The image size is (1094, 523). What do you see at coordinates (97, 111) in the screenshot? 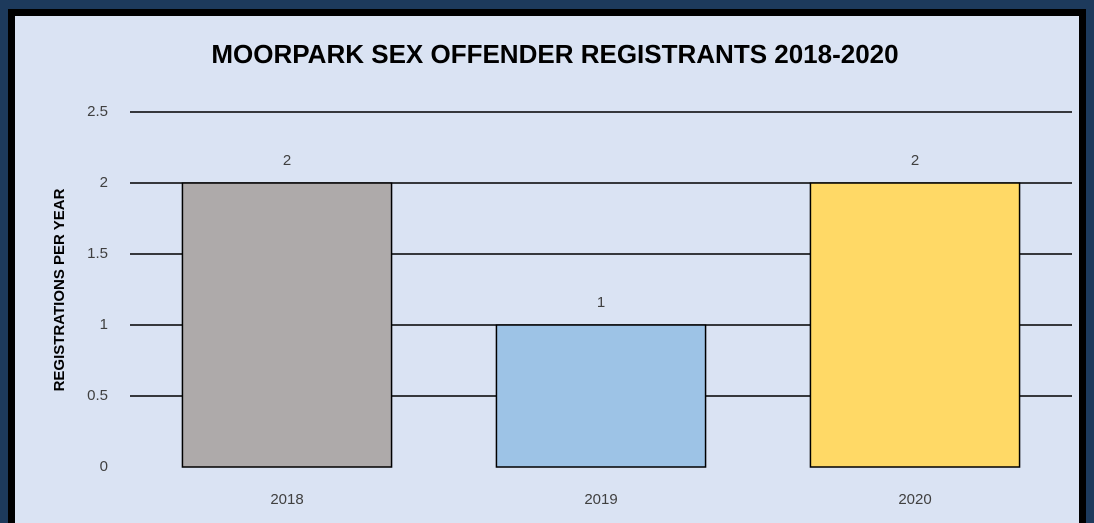
I see `y-tick-label: 2.5` at bounding box center [97, 111].